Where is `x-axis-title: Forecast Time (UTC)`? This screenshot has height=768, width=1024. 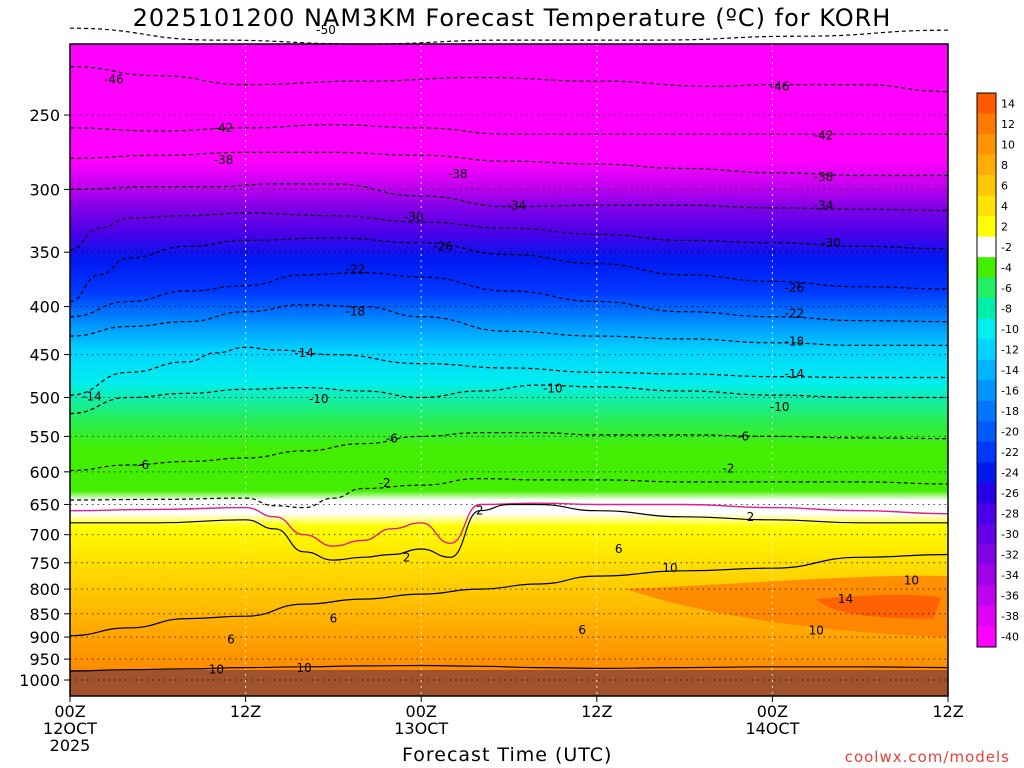 x-axis-title: Forecast Time (UTC) is located at coordinates (507, 755).